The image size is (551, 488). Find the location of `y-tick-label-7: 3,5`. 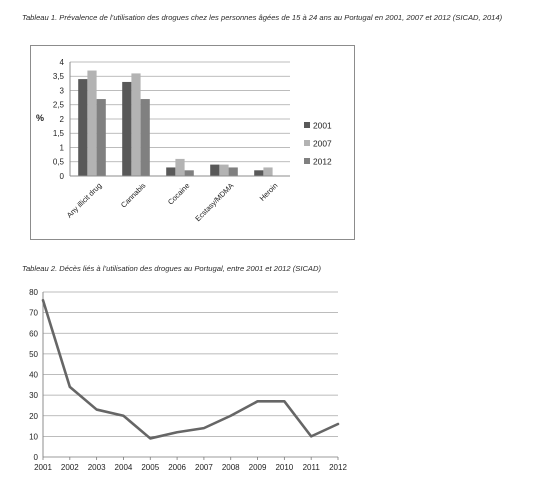

y-tick-label-7: 3,5 is located at coordinates (59, 76).